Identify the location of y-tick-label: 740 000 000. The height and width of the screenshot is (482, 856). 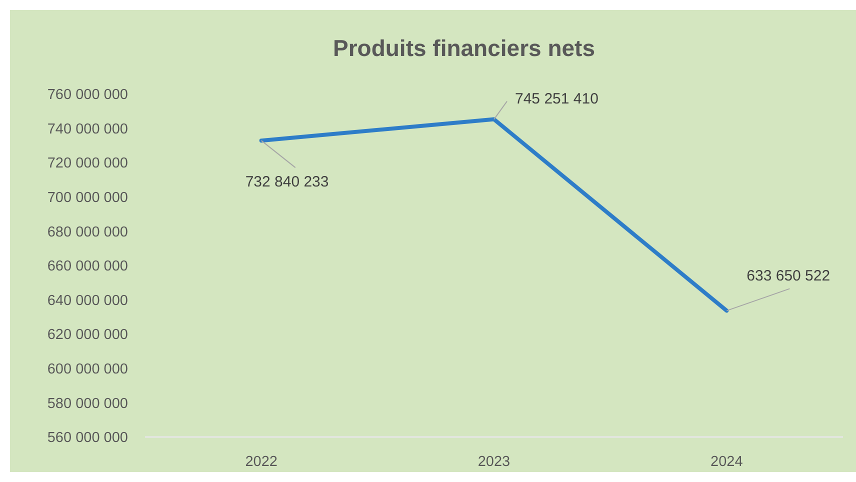
(87, 129).